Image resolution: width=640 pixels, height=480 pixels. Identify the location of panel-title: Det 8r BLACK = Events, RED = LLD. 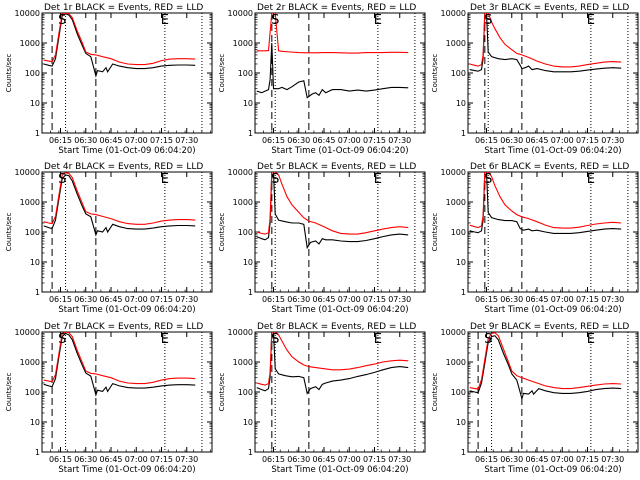
(336, 327).